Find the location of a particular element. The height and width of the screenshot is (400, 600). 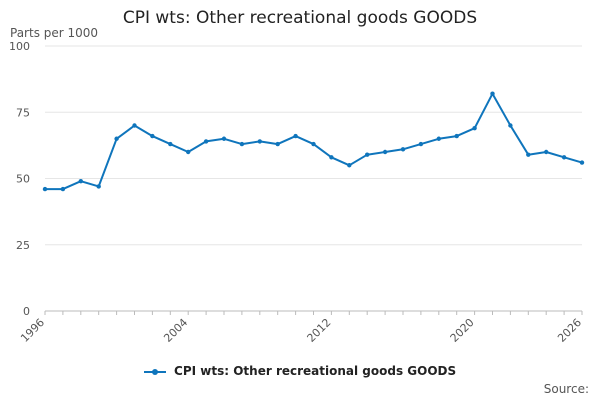

x-tick-label: 2026 is located at coordinates (569, 330).